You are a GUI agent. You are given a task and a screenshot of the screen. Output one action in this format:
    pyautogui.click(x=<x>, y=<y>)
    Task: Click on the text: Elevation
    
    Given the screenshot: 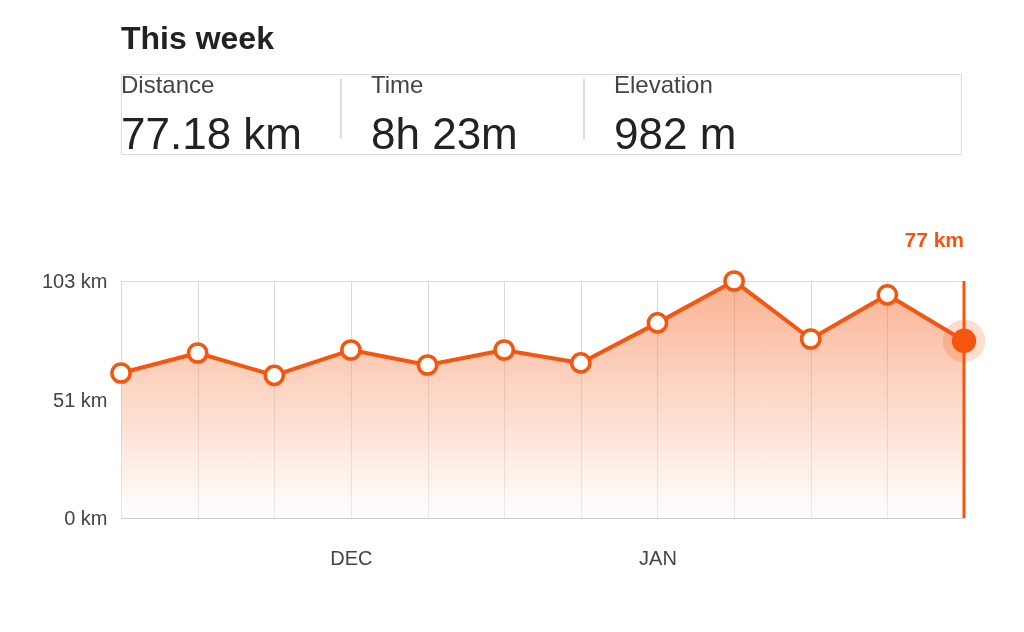 What is the action you would take?
    pyautogui.click(x=663, y=84)
    